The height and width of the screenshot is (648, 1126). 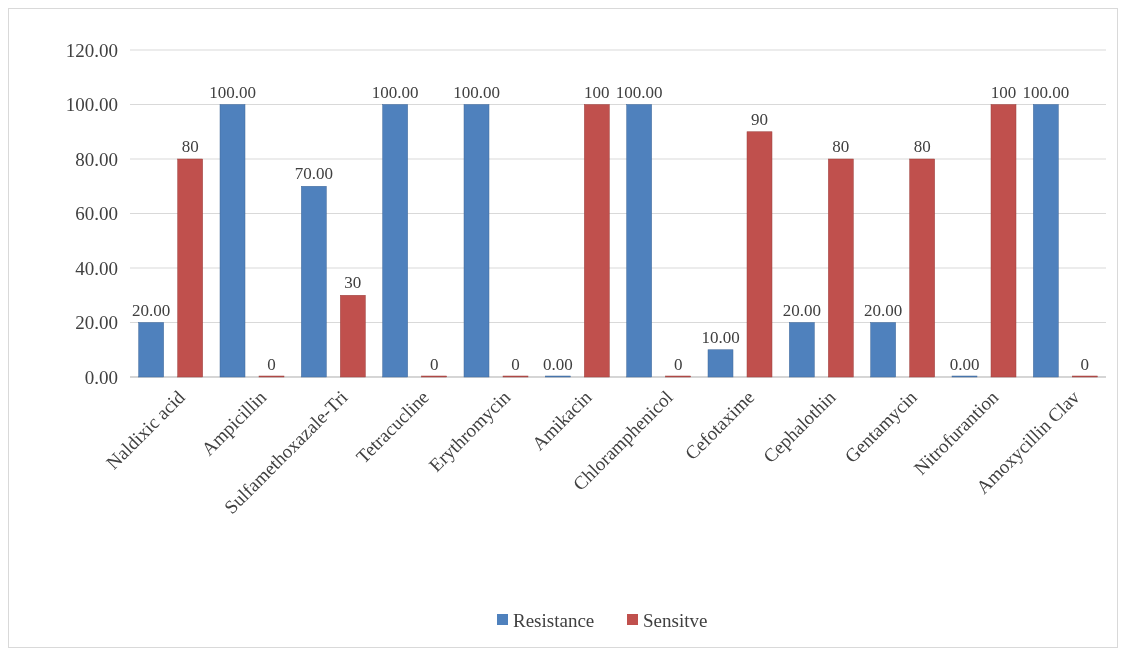 I want to click on y-tick-label: 60.00, so click(x=96, y=214).